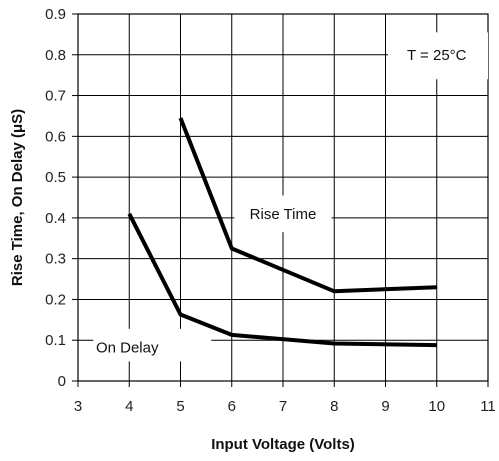 The width and height of the screenshot is (499, 461). Describe the element at coordinates (55, 136) in the screenshot. I see `y-tick-label: 0.6` at that location.